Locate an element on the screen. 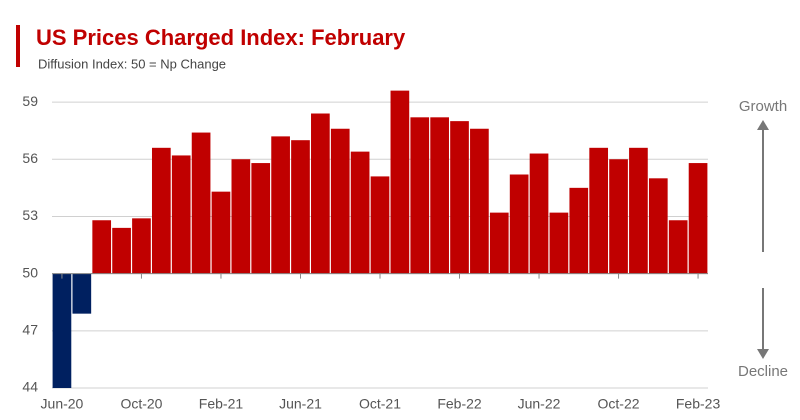  x-tick-label: Feb-23 is located at coordinates (698, 404).